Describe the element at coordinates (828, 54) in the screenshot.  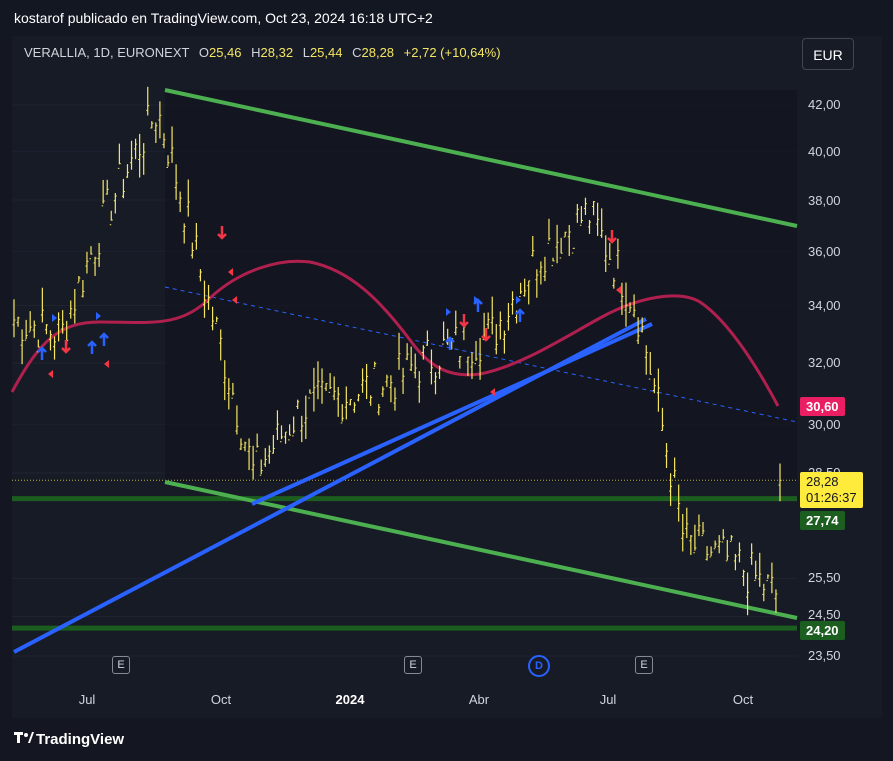
I see `currency-button: EUR` at that location.